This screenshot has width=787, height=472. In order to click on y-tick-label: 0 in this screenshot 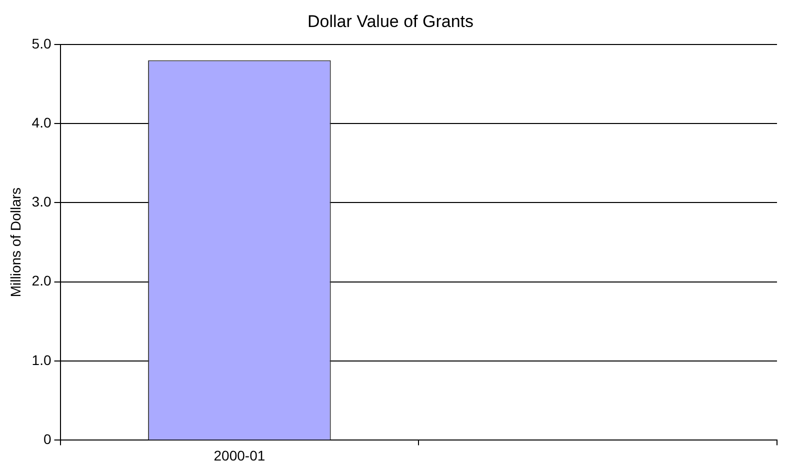, I will do `click(47, 439)`.